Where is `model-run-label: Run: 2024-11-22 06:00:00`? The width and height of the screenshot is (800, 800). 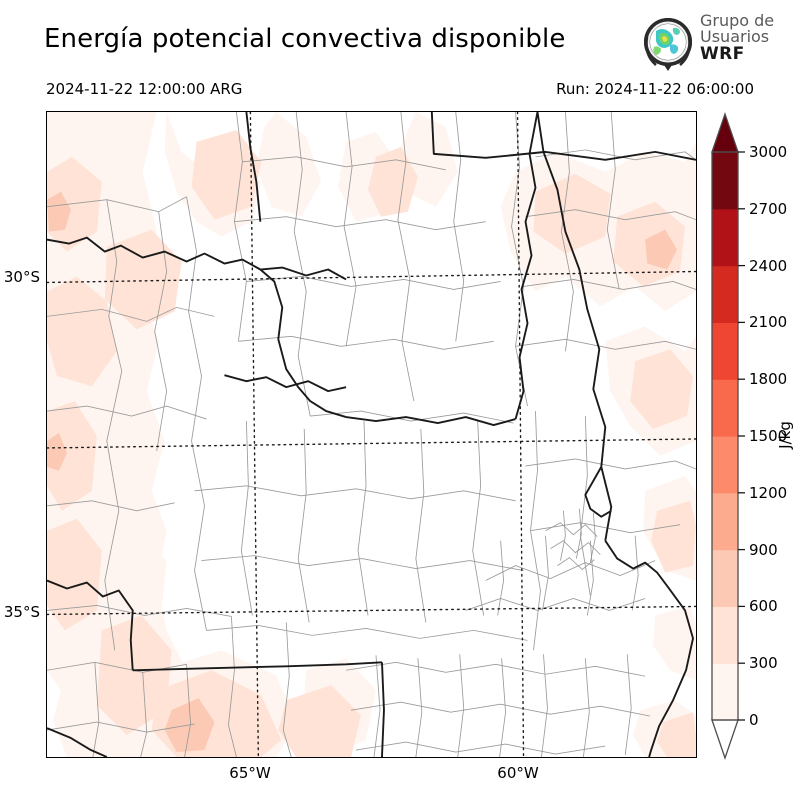
model-run-label: Run: 2024-11-22 06:00:00 is located at coordinates (655, 89).